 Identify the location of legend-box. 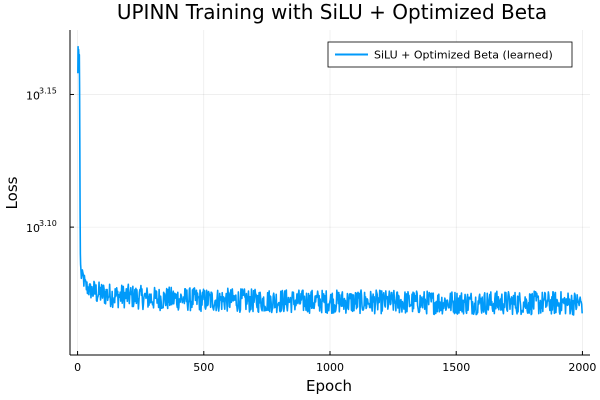
(450, 54).